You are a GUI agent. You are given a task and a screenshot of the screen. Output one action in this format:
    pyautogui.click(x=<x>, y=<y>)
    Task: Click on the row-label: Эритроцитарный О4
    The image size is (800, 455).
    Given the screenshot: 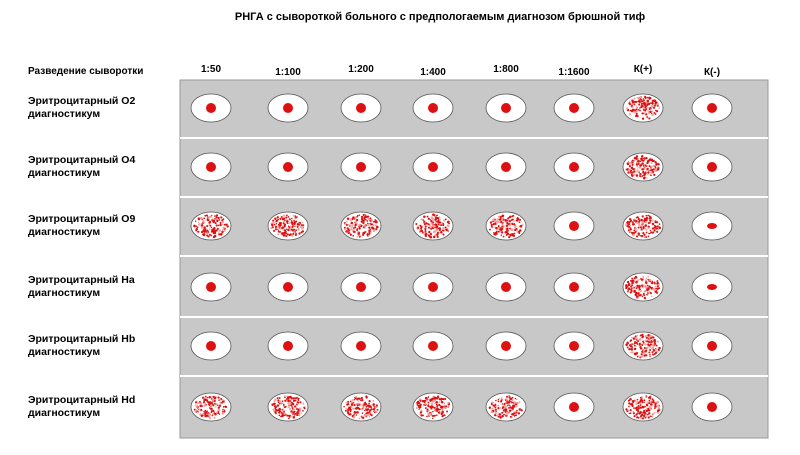 What is the action you would take?
    pyautogui.click(x=81, y=160)
    